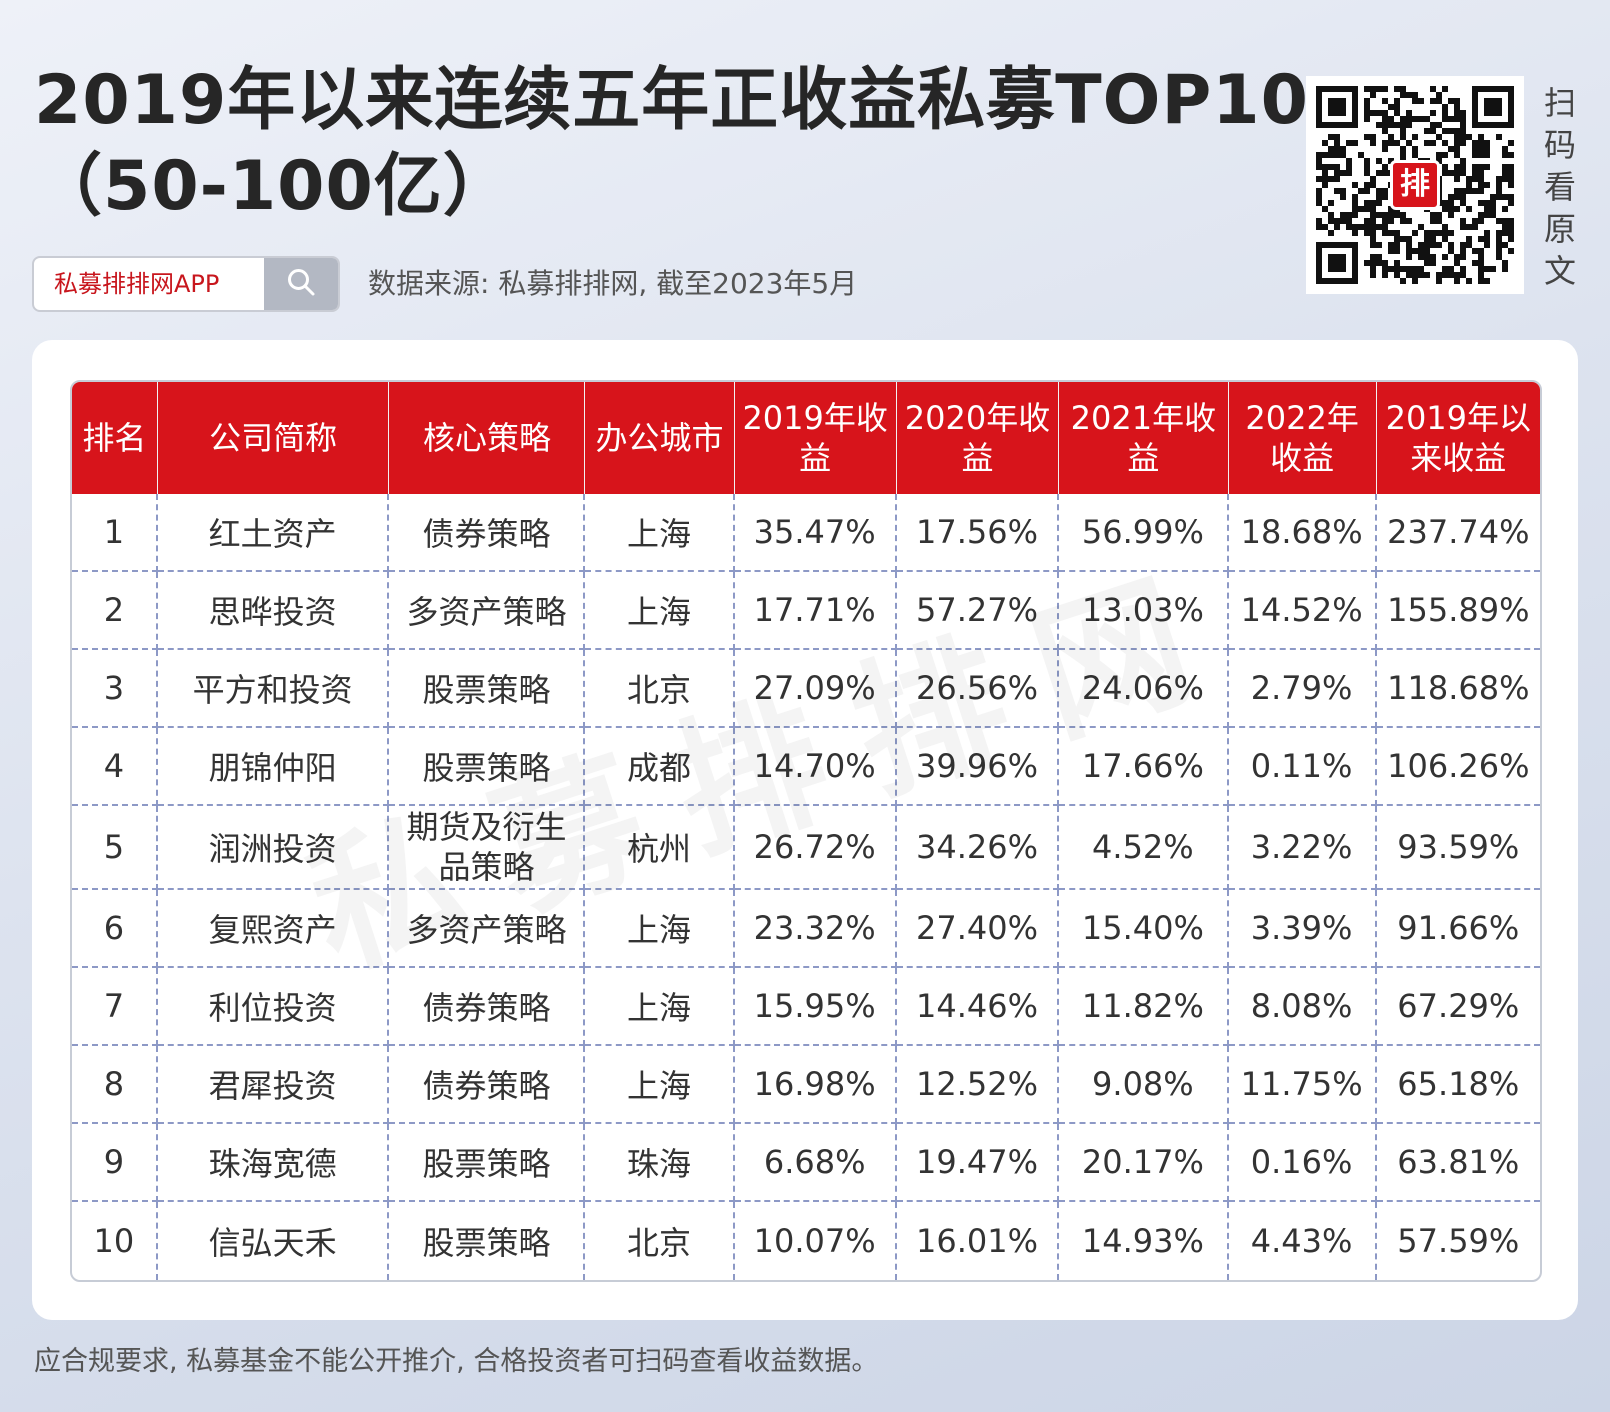 The image size is (1610, 1412). What do you see at coordinates (1144, 1085) in the screenshot?
I see `cell-return-2021: 9.08%` at bounding box center [1144, 1085].